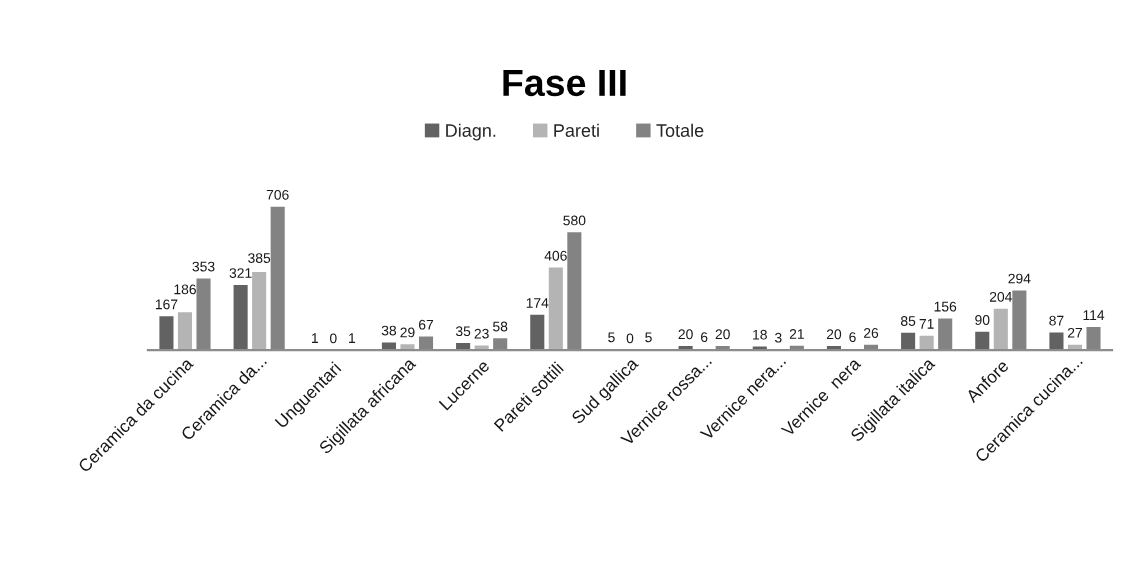 This screenshot has height=574, width=1129. Describe the element at coordinates (1094, 315) in the screenshot. I see `data-label: 114` at that location.